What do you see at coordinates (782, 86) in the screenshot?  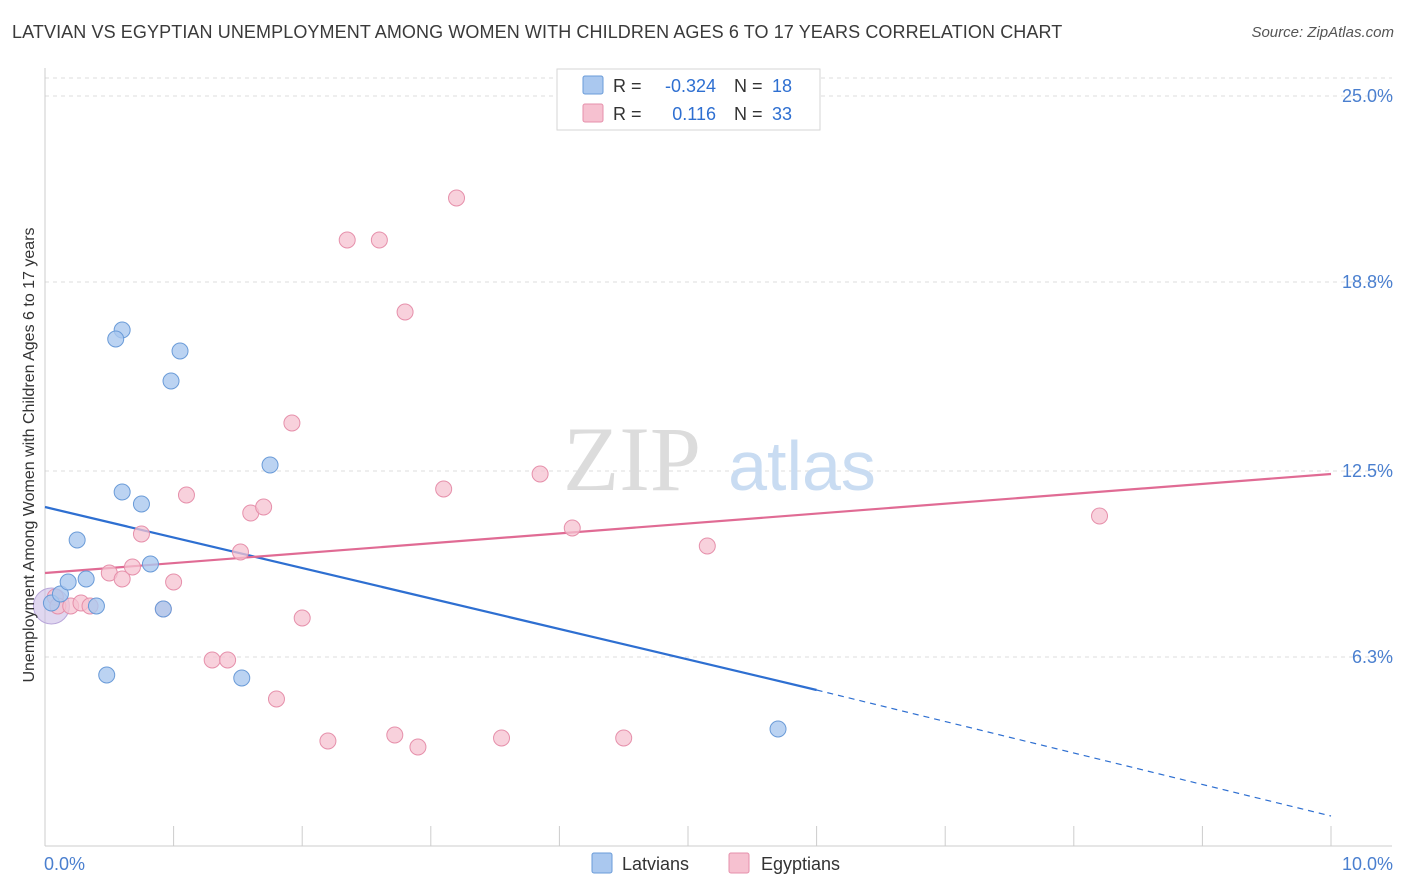 I see `legend-n-value: 18` at bounding box center [782, 86].